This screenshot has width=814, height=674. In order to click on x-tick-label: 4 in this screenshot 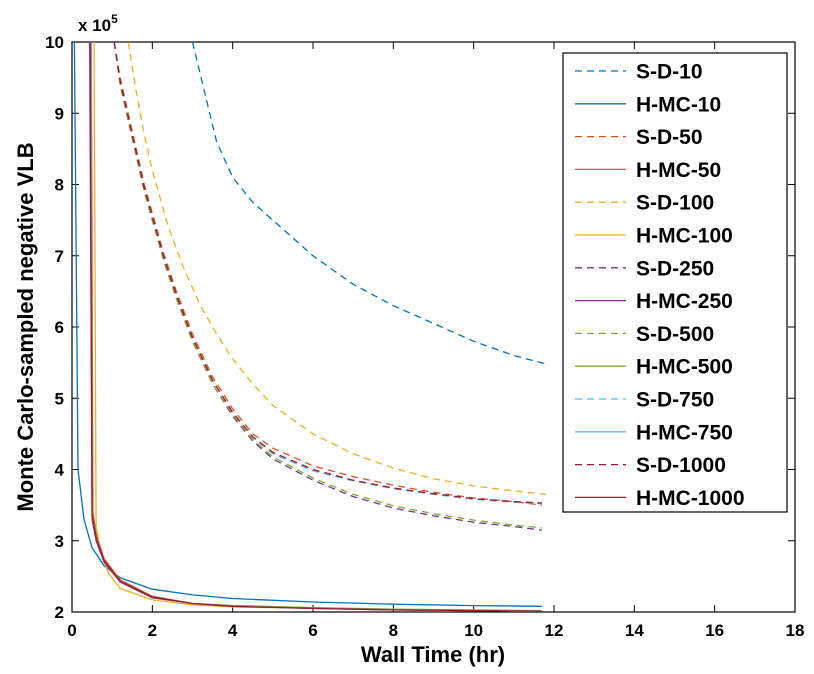, I will do `click(233, 630)`.